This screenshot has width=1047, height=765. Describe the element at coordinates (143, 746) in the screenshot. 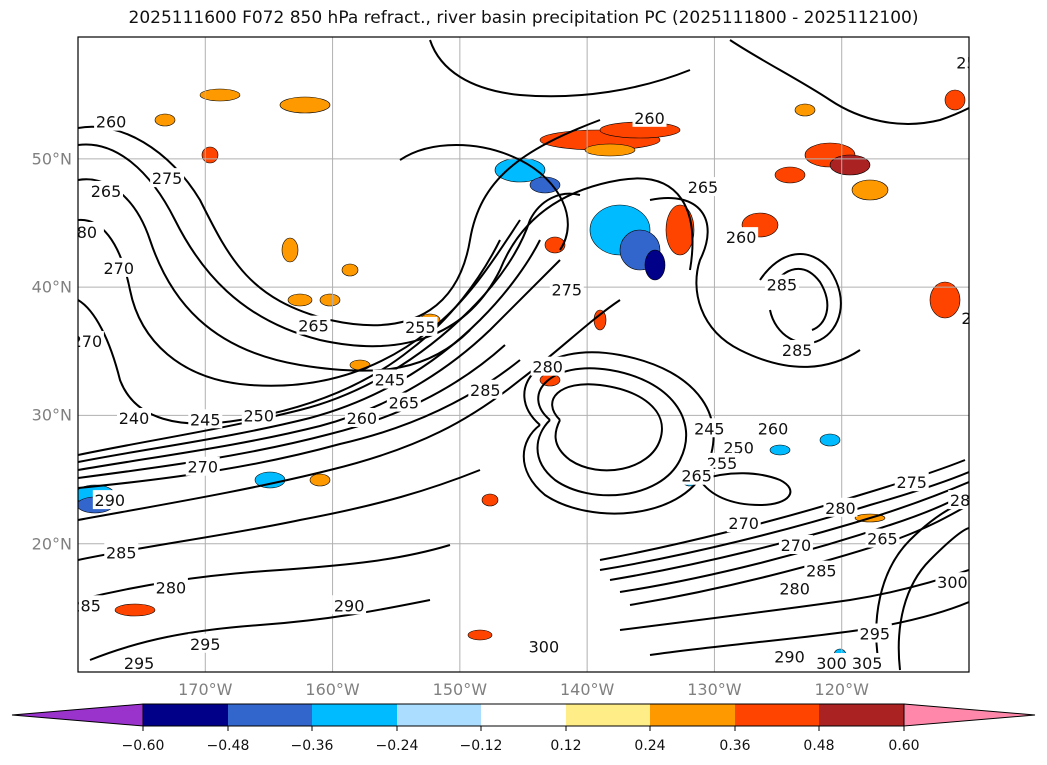

I see `colorbar-tick-label: −0.60` at that location.